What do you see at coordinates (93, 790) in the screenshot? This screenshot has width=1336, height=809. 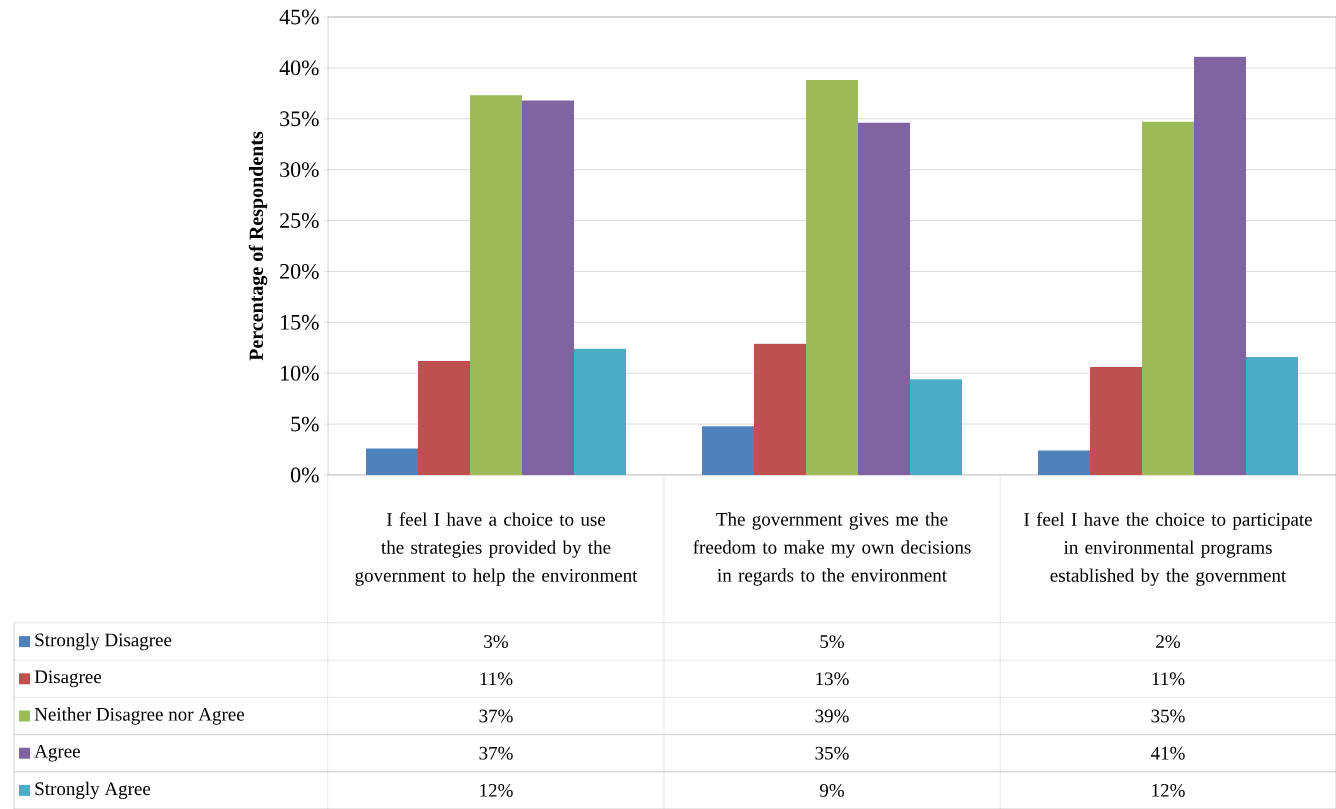 I see `legend-label: Strongly Agree` at bounding box center [93, 790].